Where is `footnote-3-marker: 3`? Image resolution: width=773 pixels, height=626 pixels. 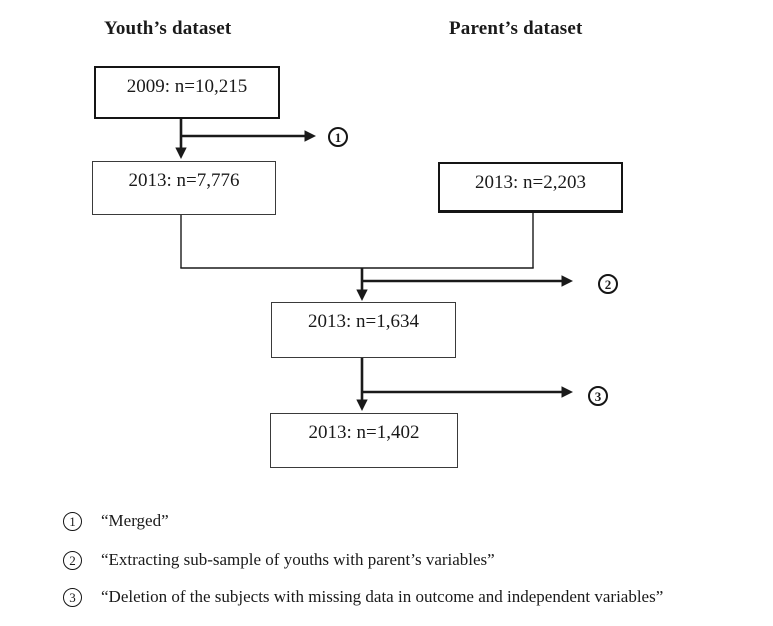
footnote-3-marker: 3 is located at coordinates (72, 597).